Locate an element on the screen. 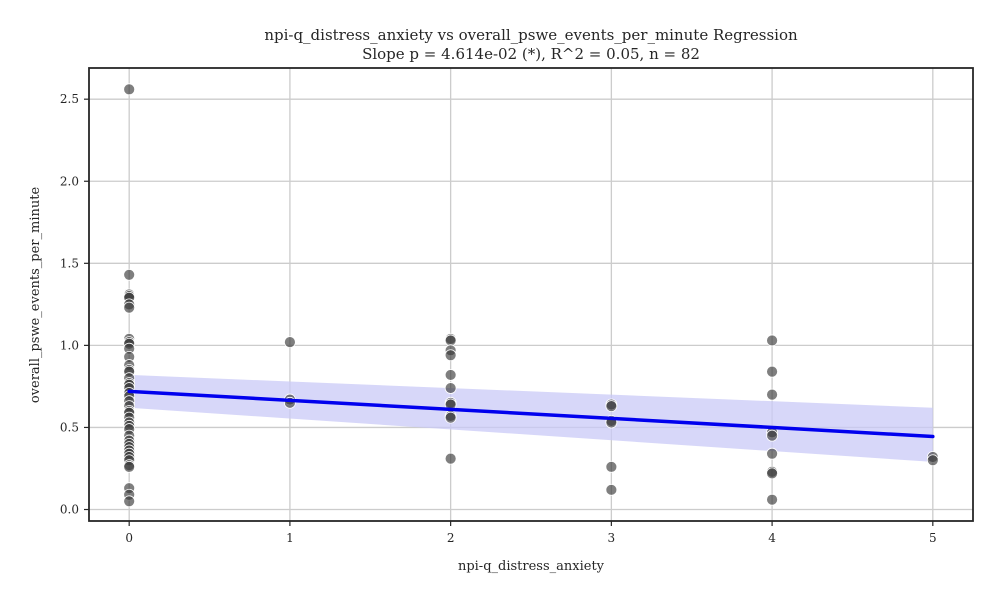 The height and width of the screenshot is (600, 1000). y-tick-label: 2.0 is located at coordinates (69, 181).